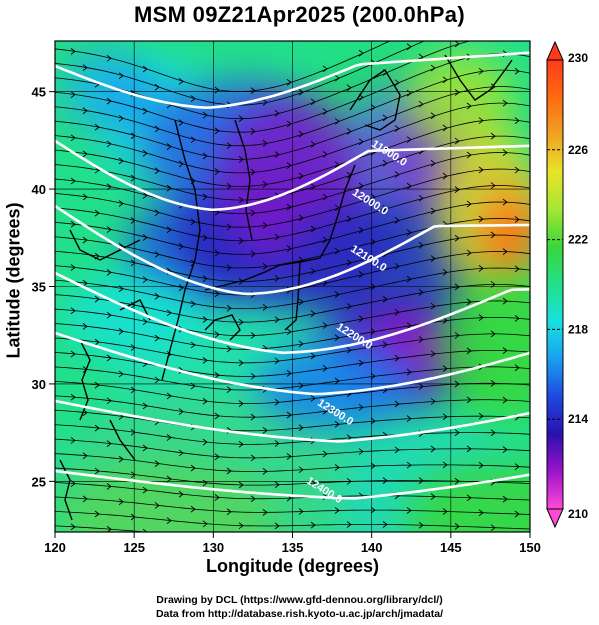 The width and height of the screenshot is (599, 625). What do you see at coordinates (213, 547) in the screenshot?
I see `x-tick-label: 130` at bounding box center [213, 547].